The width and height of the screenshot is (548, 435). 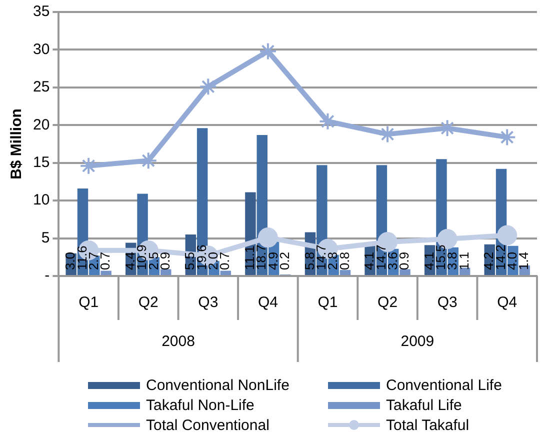 What do you see at coordinates (45, 237) in the screenshot?
I see `y-tick-label: 5` at bounding box center [45, 237].